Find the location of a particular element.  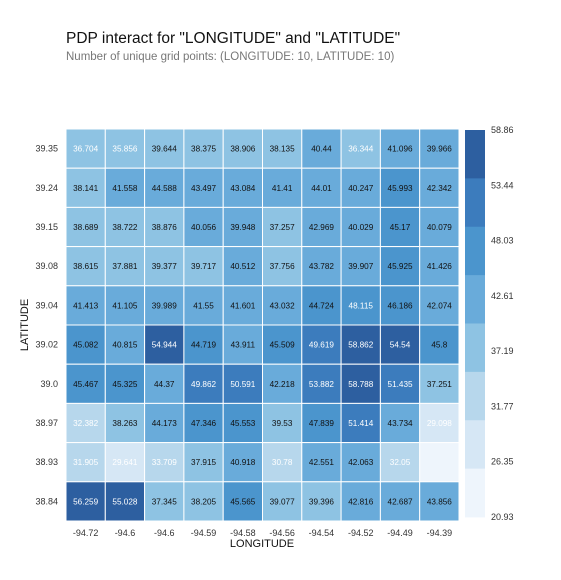

cell-value-label: 44.724 is located at coordinates (321, 305).